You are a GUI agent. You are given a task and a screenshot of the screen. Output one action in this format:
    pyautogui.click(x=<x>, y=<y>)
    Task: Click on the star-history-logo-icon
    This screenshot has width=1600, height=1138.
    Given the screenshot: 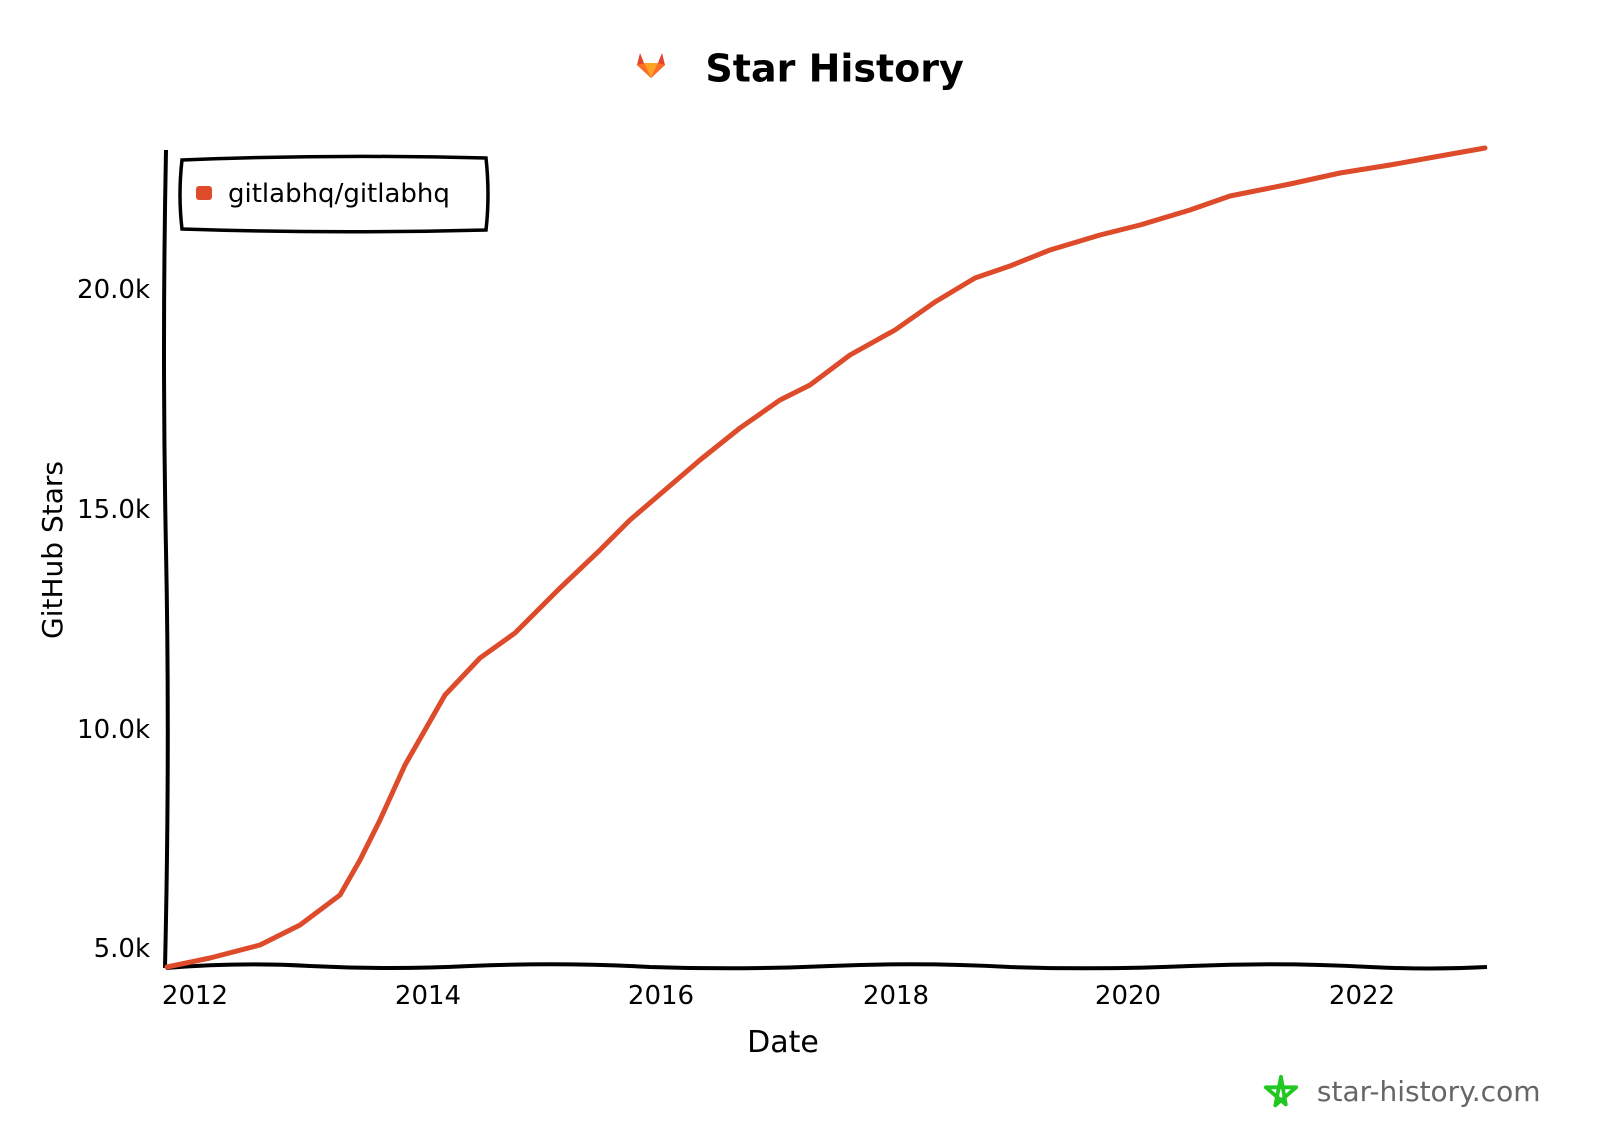 What is the action you would take?
    pyautogui.click(x=1281, y=1091)
    